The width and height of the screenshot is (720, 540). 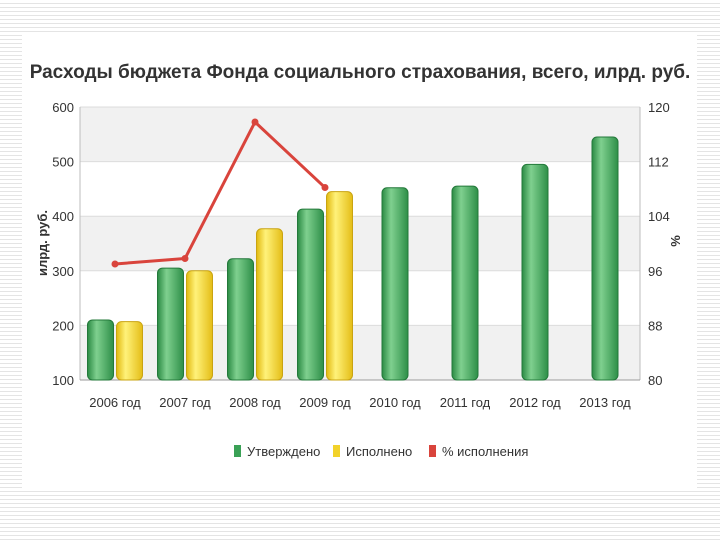 I want to click on y-tick-label: 600, so click(x=63, y=107).